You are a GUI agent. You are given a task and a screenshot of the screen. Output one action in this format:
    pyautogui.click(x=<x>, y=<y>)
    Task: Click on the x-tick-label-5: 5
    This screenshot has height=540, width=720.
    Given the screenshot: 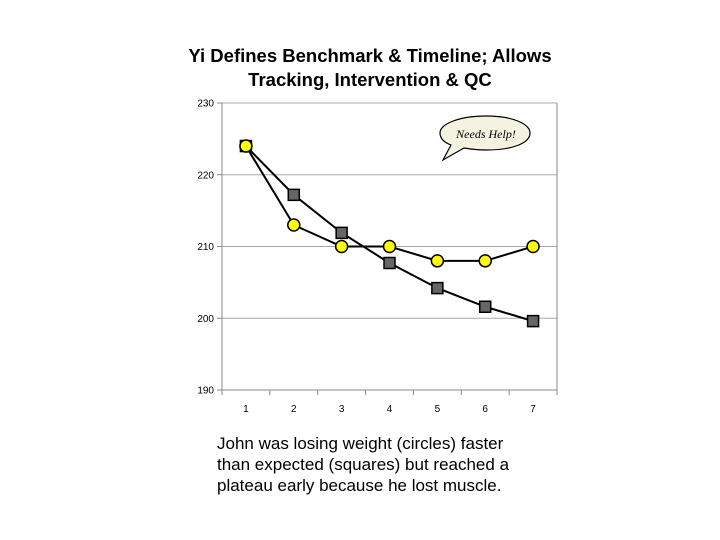 What is the action you would take?
    pyautogui.click(x=438, y=409)
    